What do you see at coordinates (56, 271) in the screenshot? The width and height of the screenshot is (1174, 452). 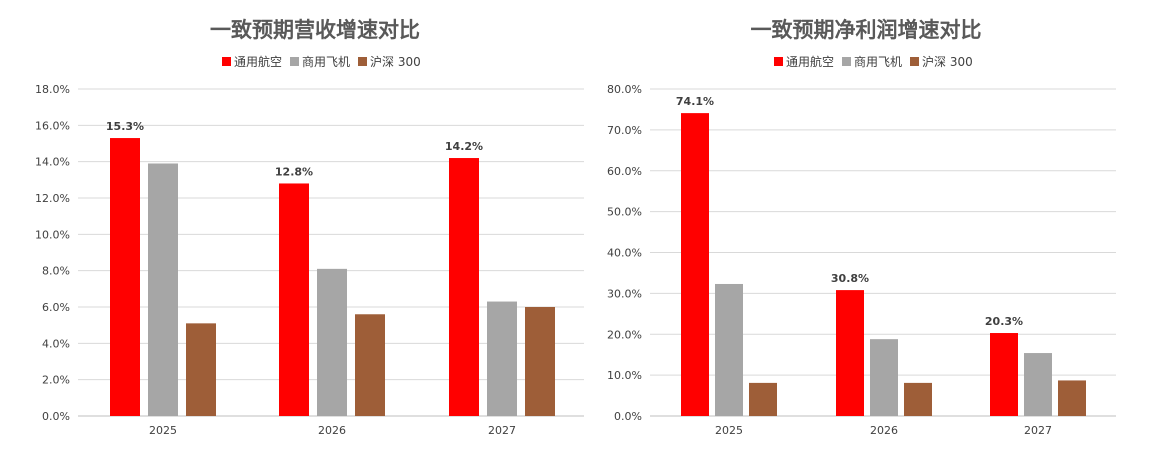 I see `y-tick-label: 8.0%` at bounding box center [56, 271].